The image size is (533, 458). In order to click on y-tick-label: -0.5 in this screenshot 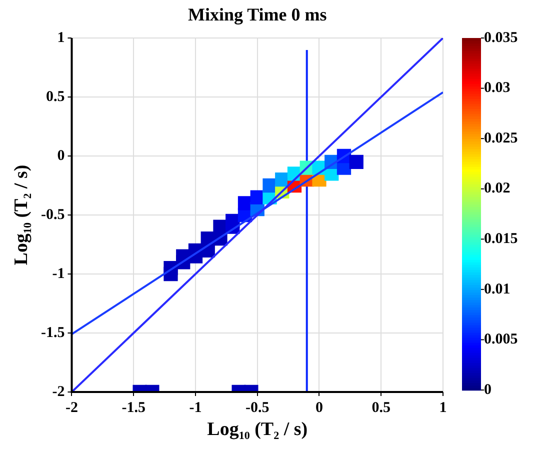, I will do `click(52, 214)`.